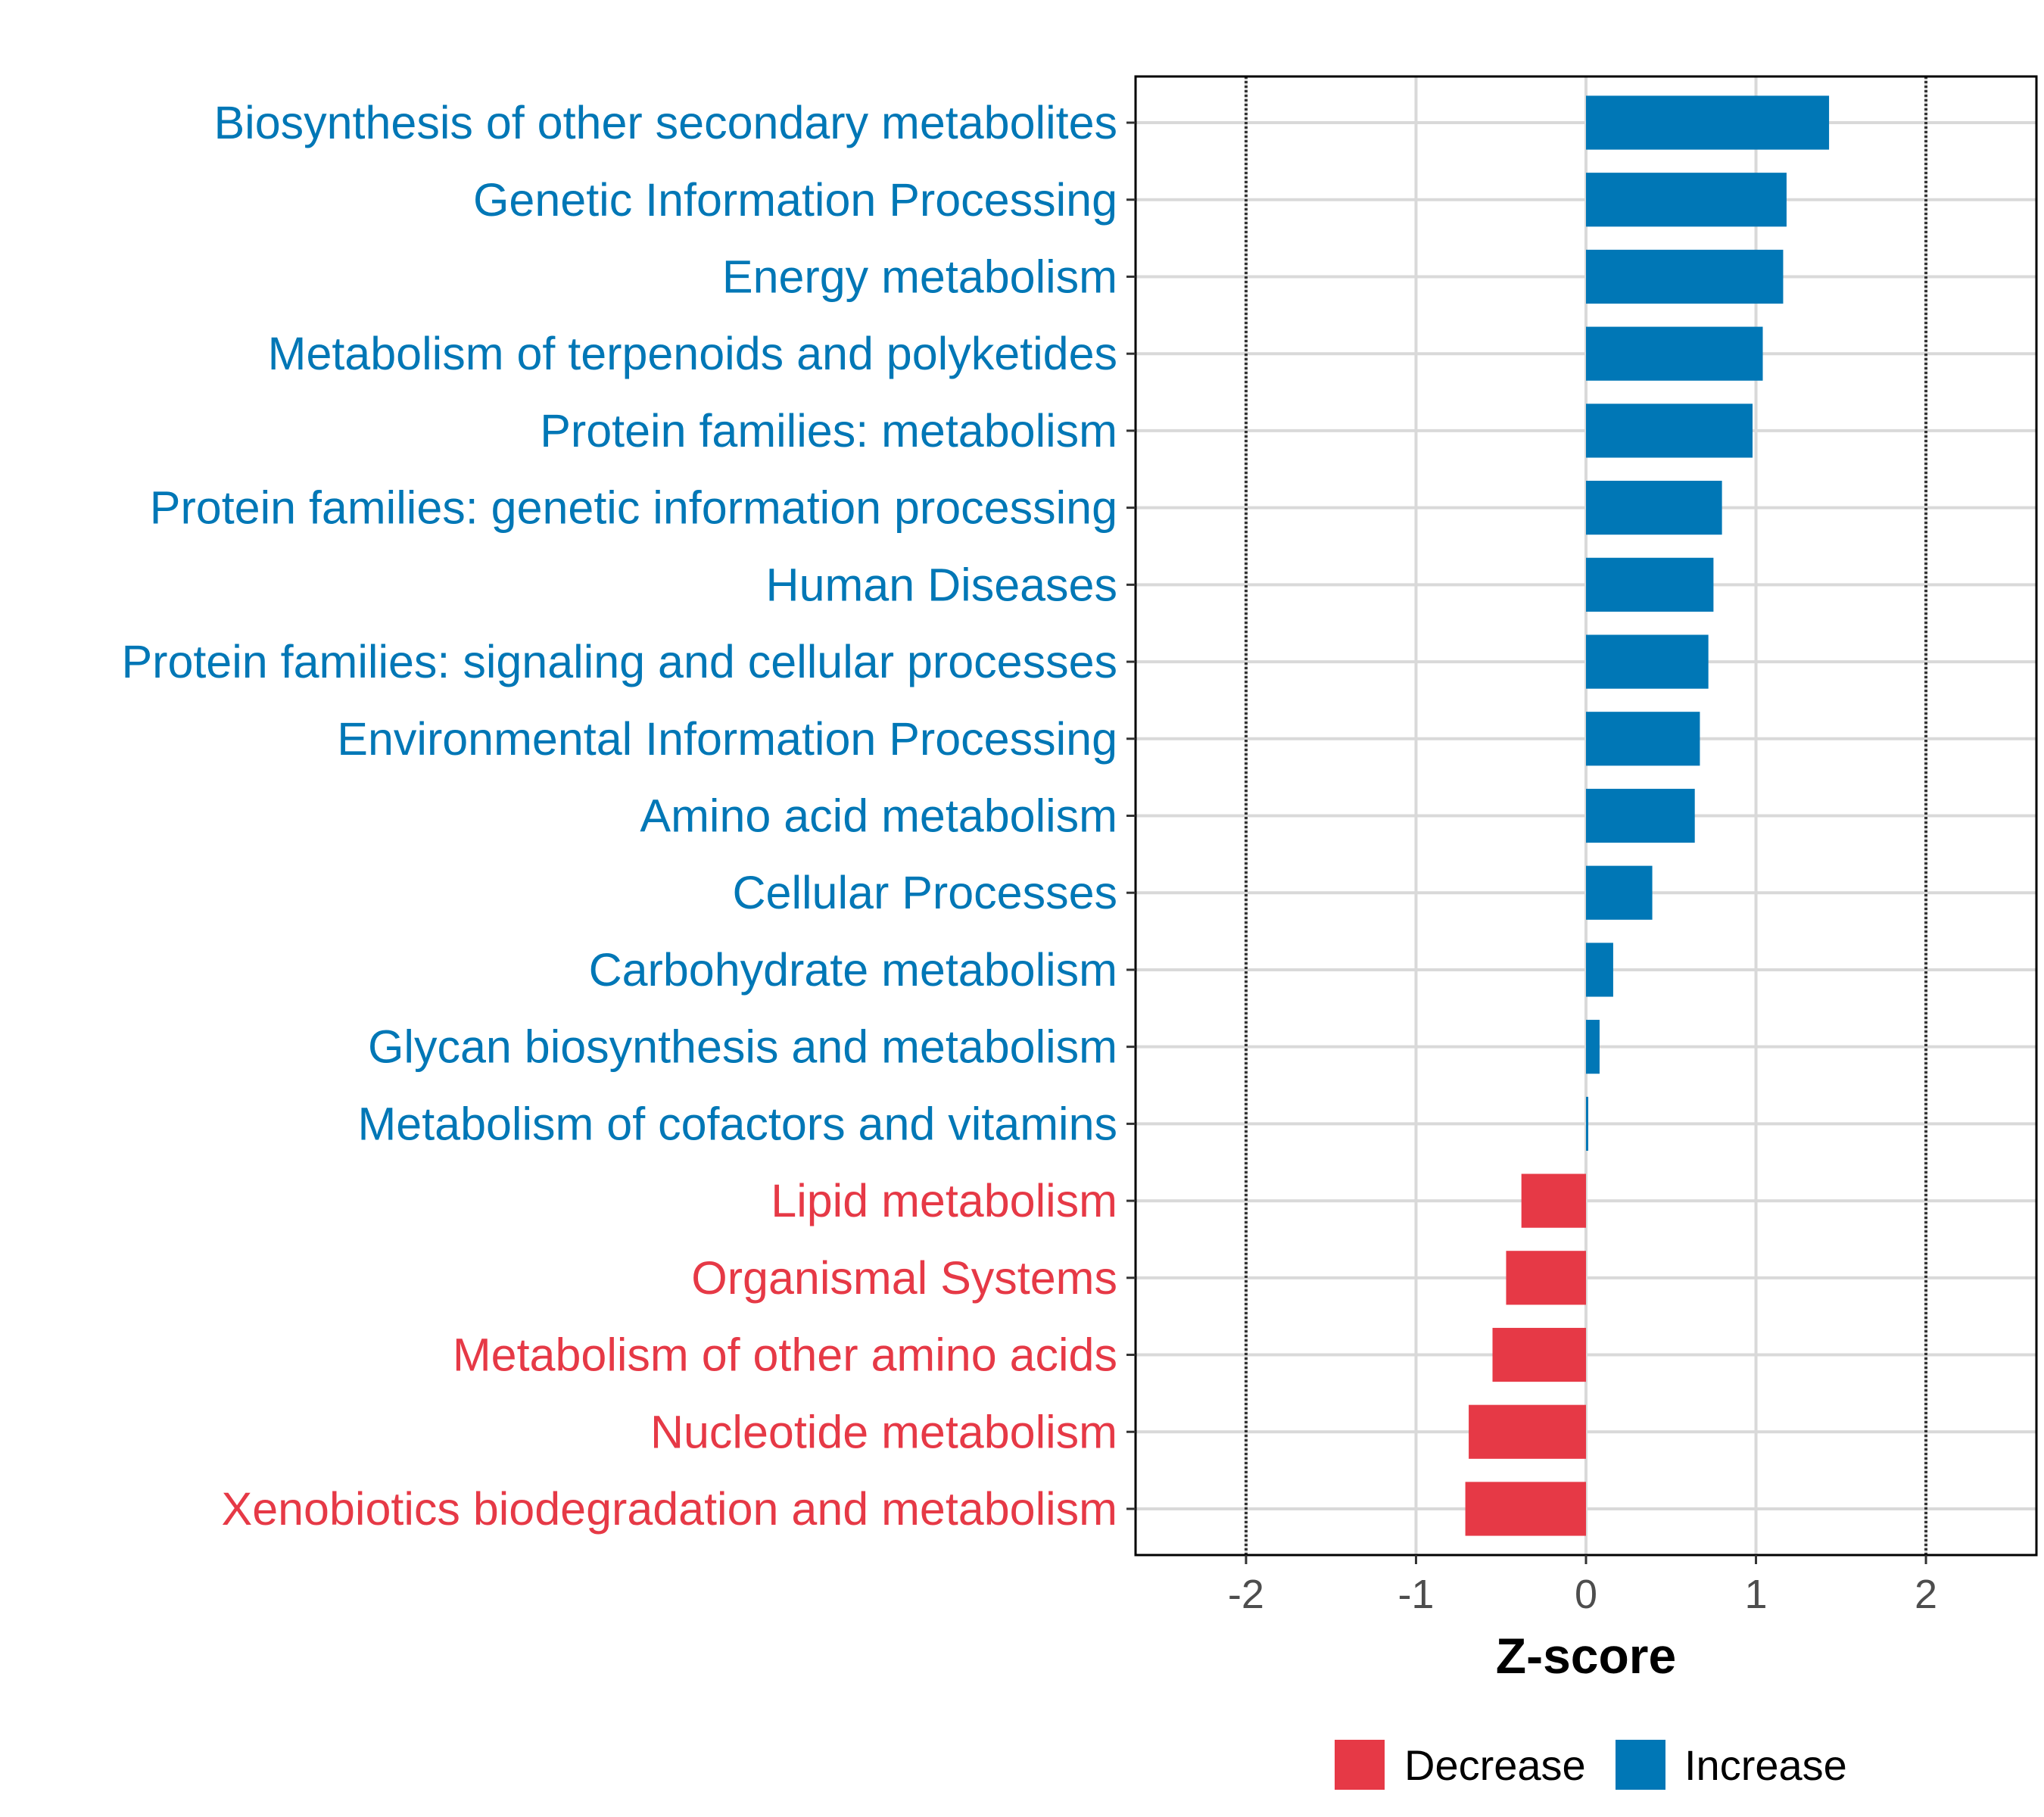 Image resolution: width=2044 pixels, height=1817 pixels. Describe the element at coordinates (1586, 1656) in the screenshot. I see `x-axis-title: Z-score` at that location.